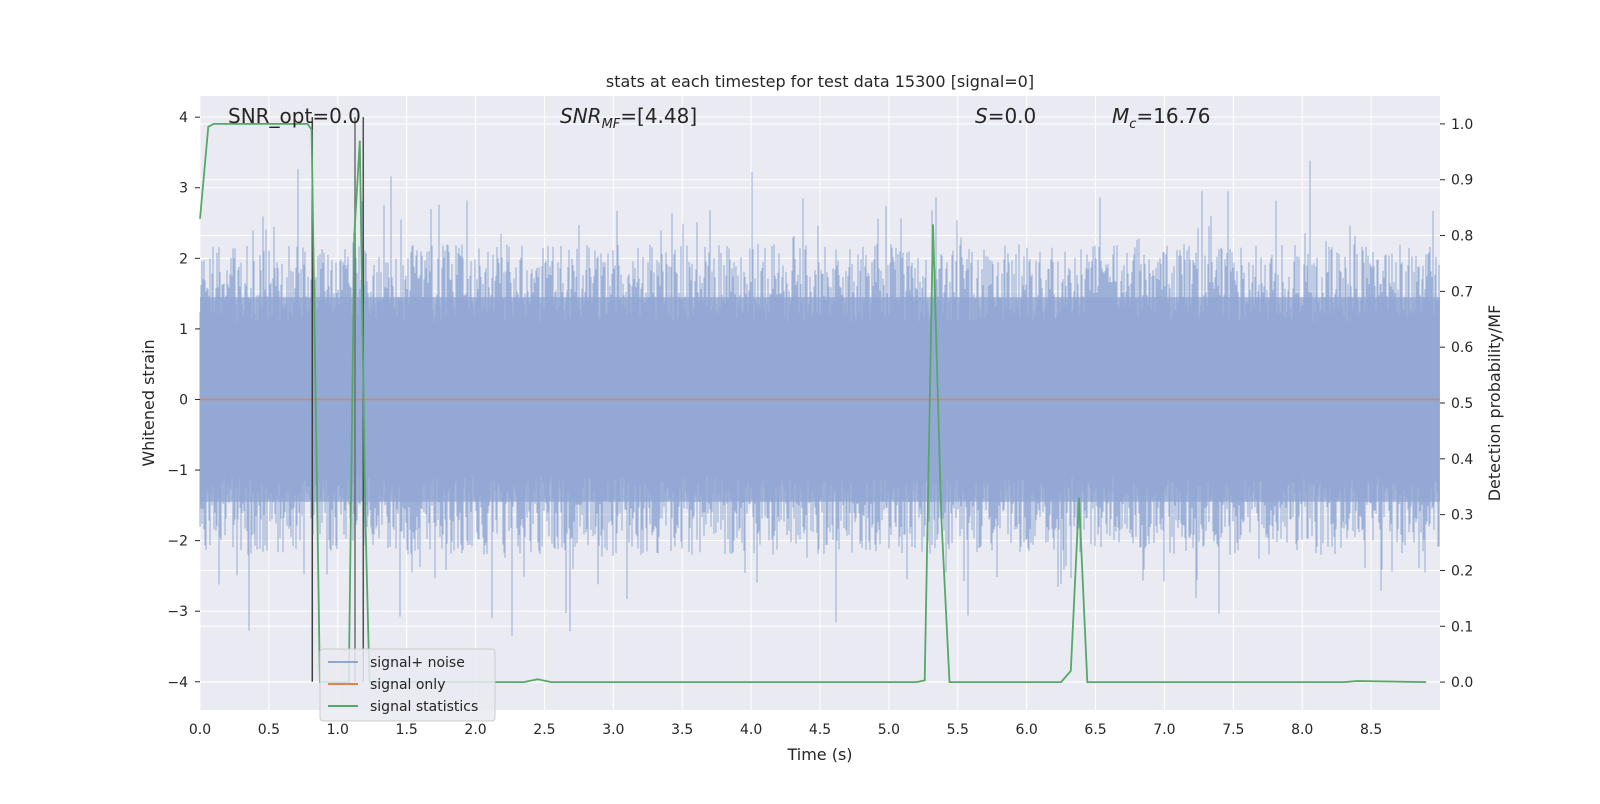 The width and height of the screenshot is (1600, 804). What do you see at coordinates (1462, 292) in the screenshot?
I see `y-right-tick-label: 0.7` at bounding box center [1462, 292].